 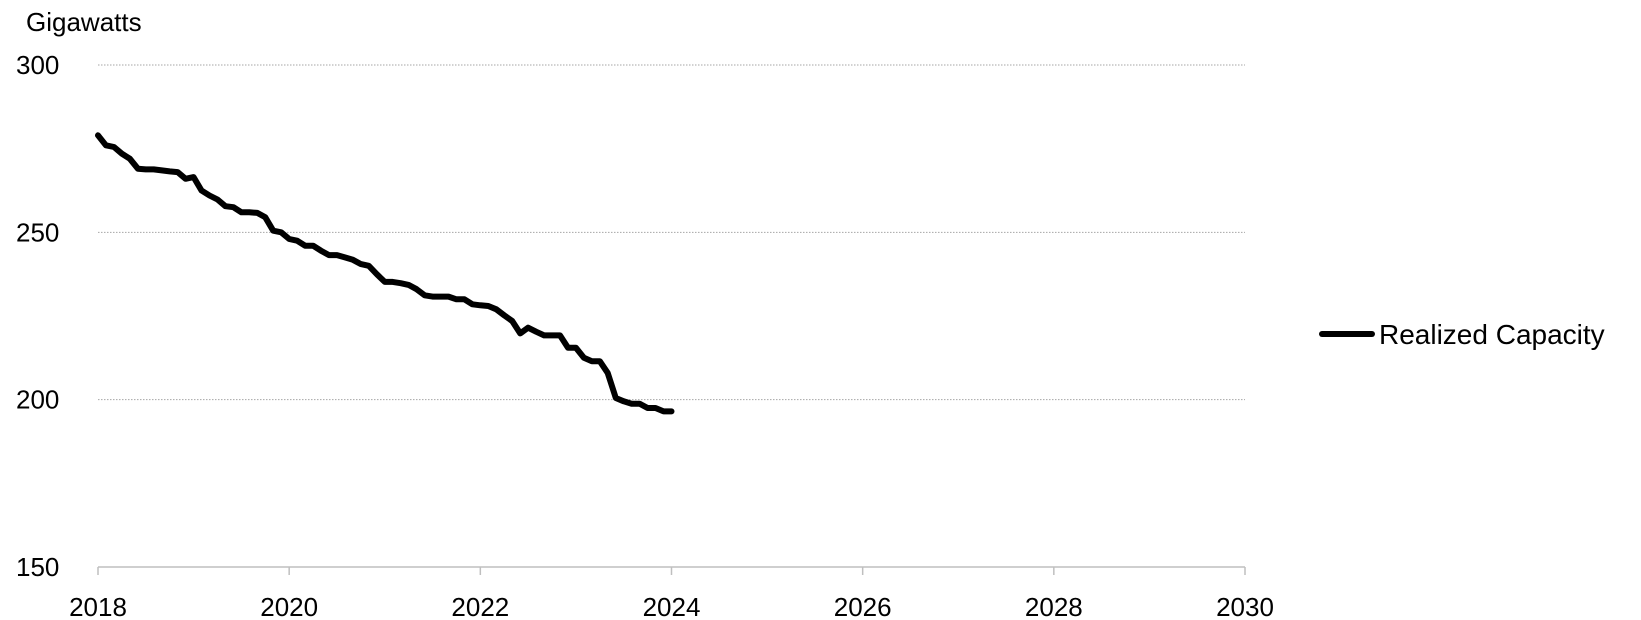 What do you see at coordinates (37, 316) in the screenshot?
I see `y-axis-ticks: 150 200 250 300` at bounding box center [37, 316].